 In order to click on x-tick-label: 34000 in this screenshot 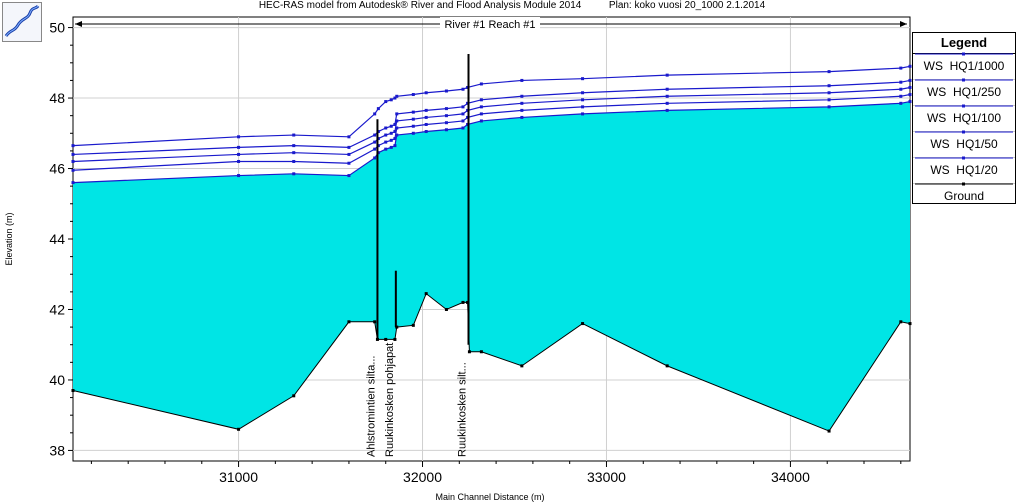, I will do `click(790, 477)`.